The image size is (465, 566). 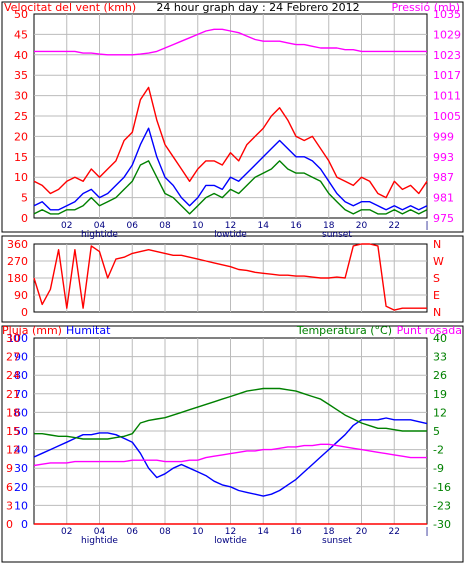 I want to click on series-line-humidity, so click(x=230, y=457).